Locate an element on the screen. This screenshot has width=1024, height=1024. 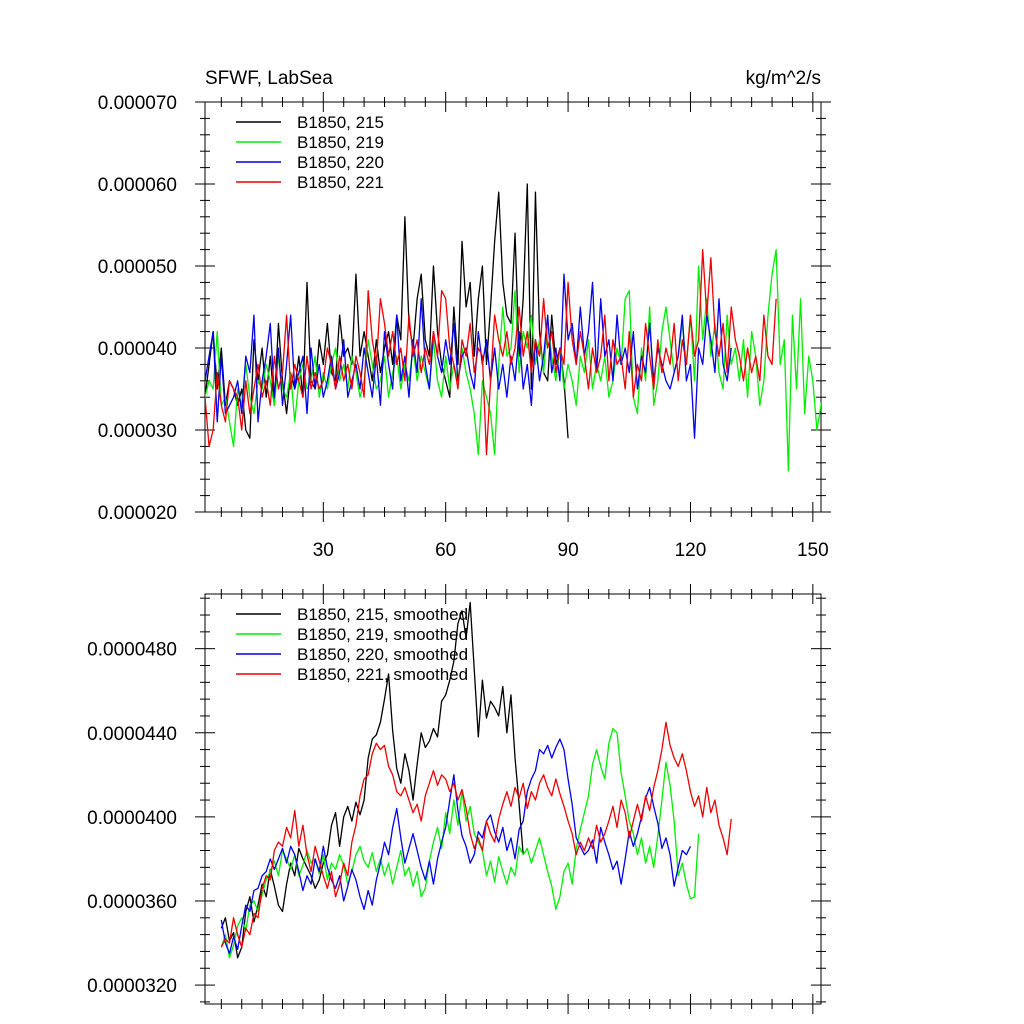
y-tick-label: 0.000070 is located at coordinates (137, 103).